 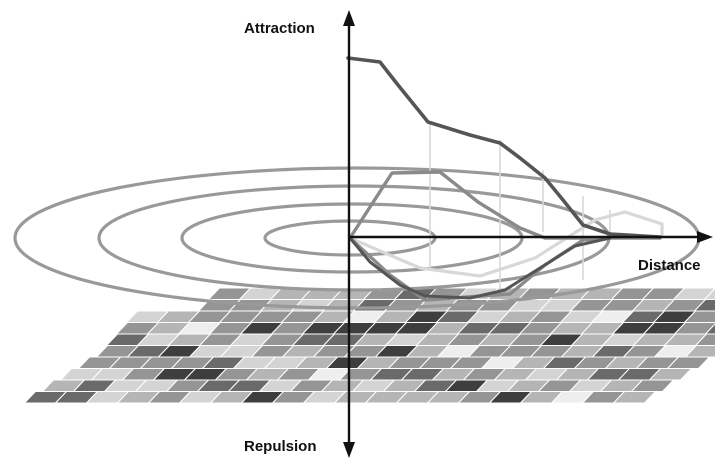 I want to click on dark-repulsion-curve, so click(x=480, y=268).